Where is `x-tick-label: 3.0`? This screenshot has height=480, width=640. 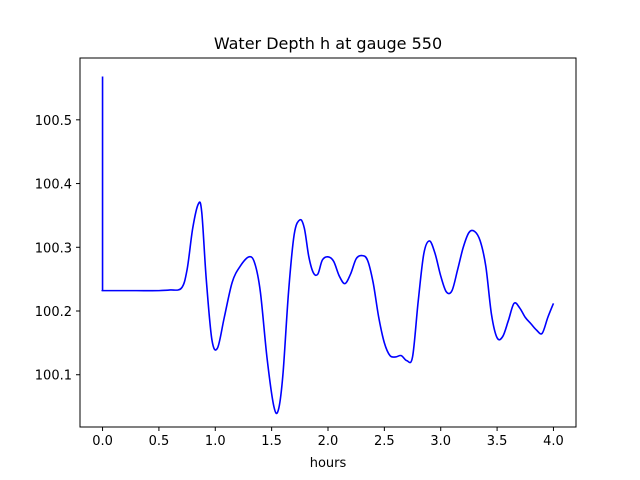 x-tick-label: 3.0 is located at coordinates (440, 441).